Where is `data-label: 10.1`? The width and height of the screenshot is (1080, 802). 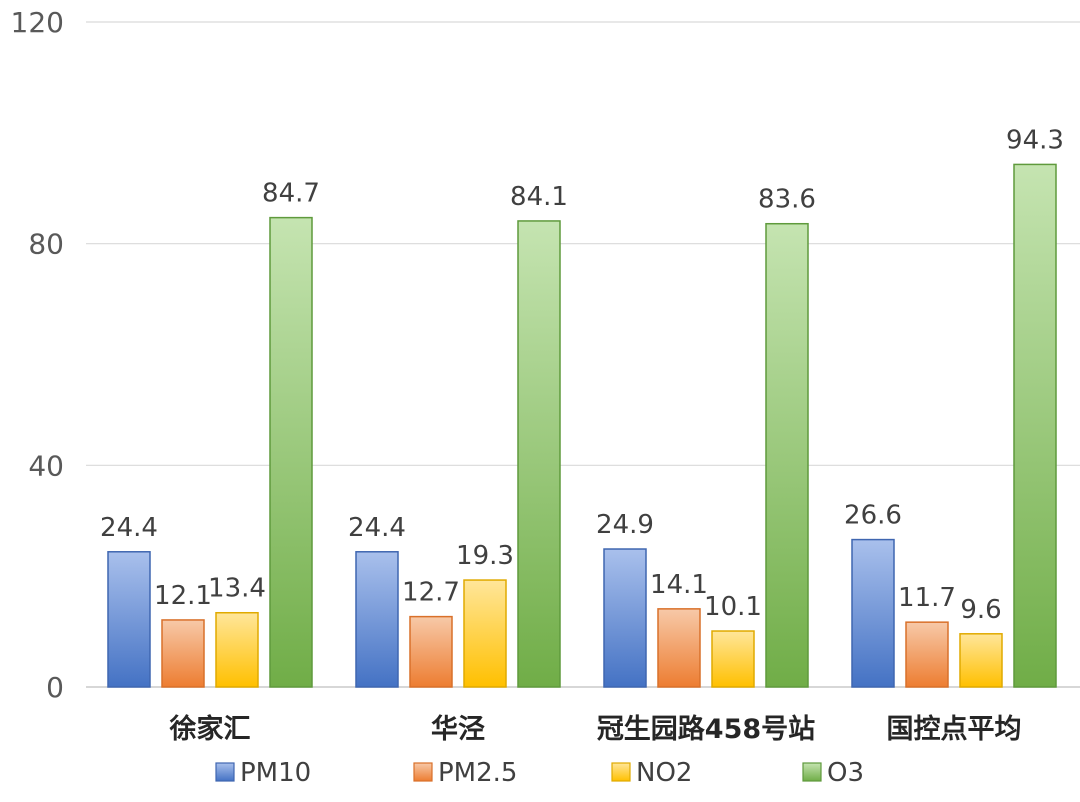 data-label: 10.1 is located at coordinates (733, 607).